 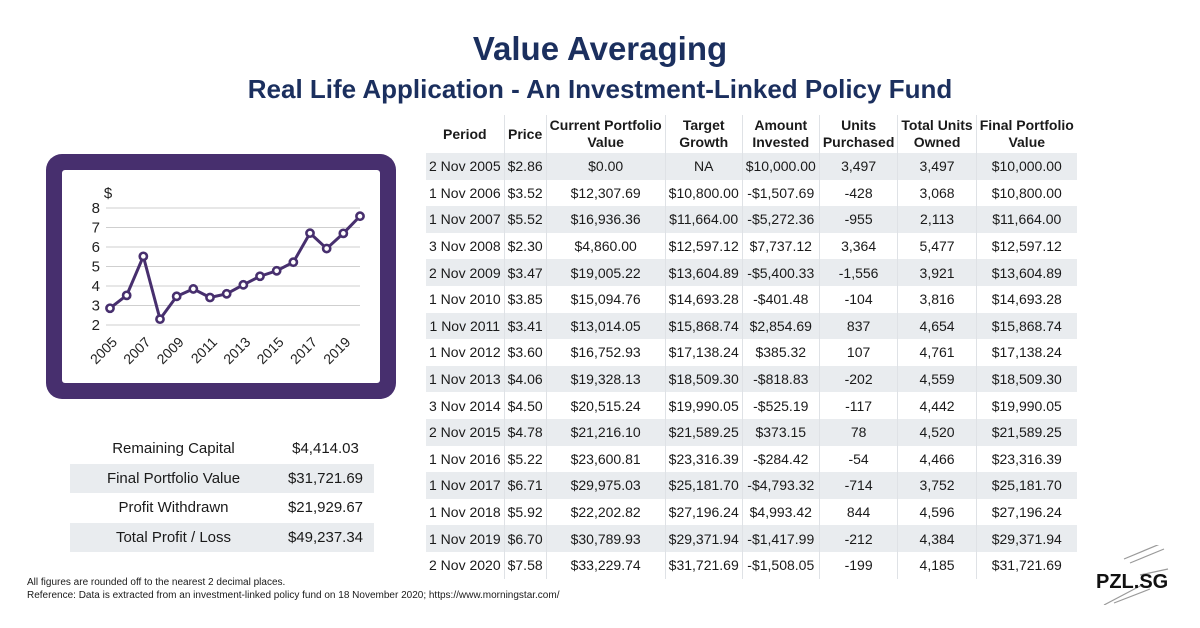 What do you see at coordinates (781, 405) in the screenshot?
I see `table-cell: -$525.19` at bounding box center [781, 405].